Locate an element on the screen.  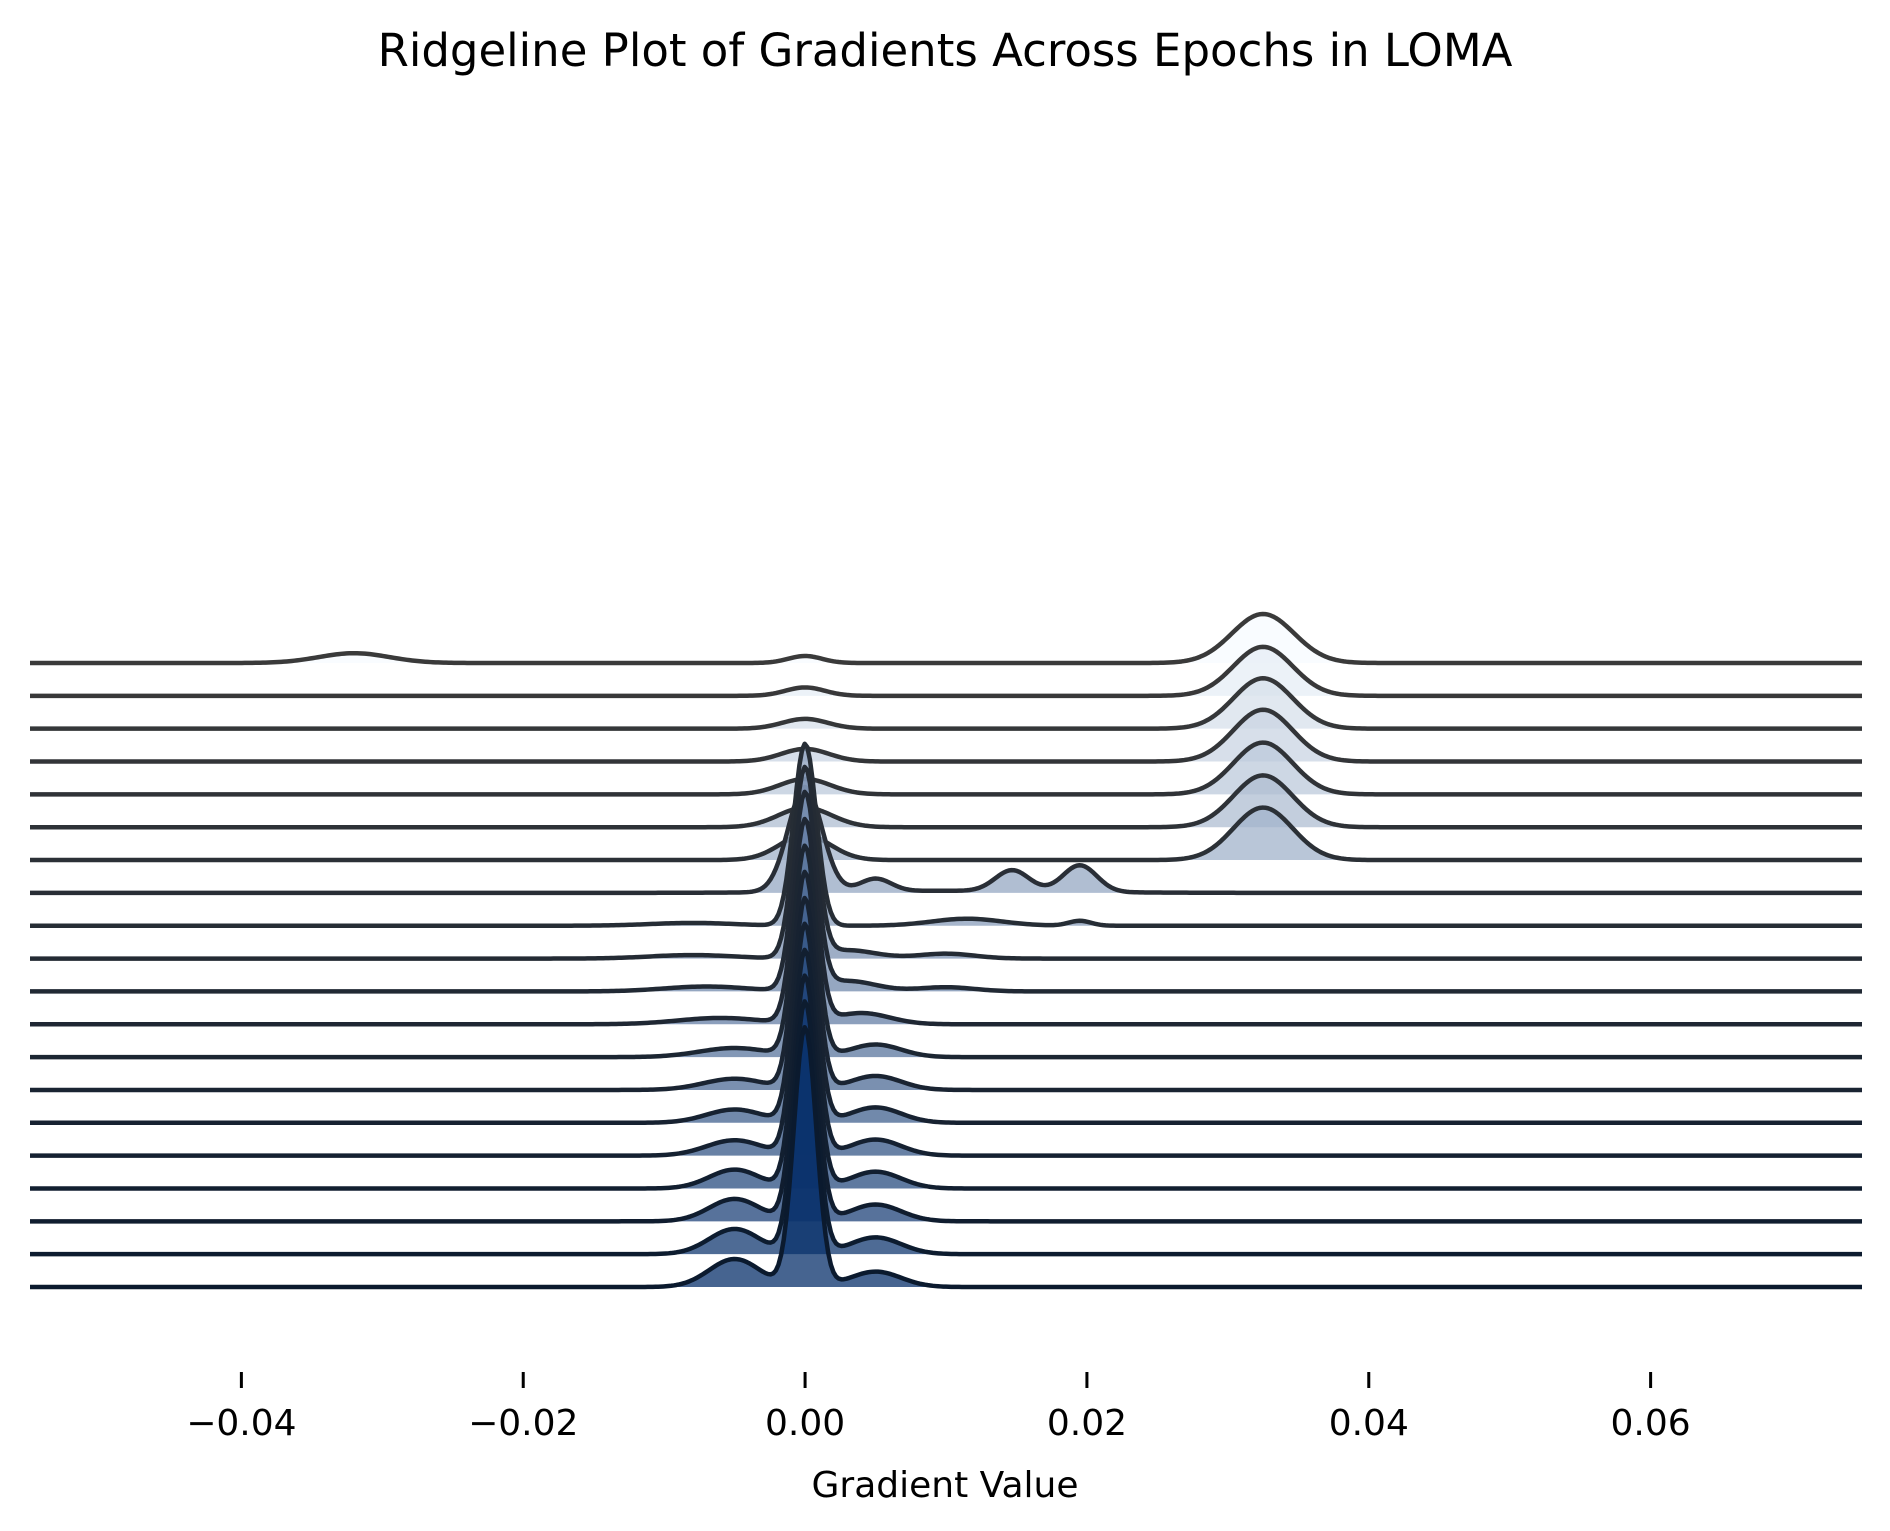
x-tick-label: 0.06 is located at coordinates (1651, 1423).